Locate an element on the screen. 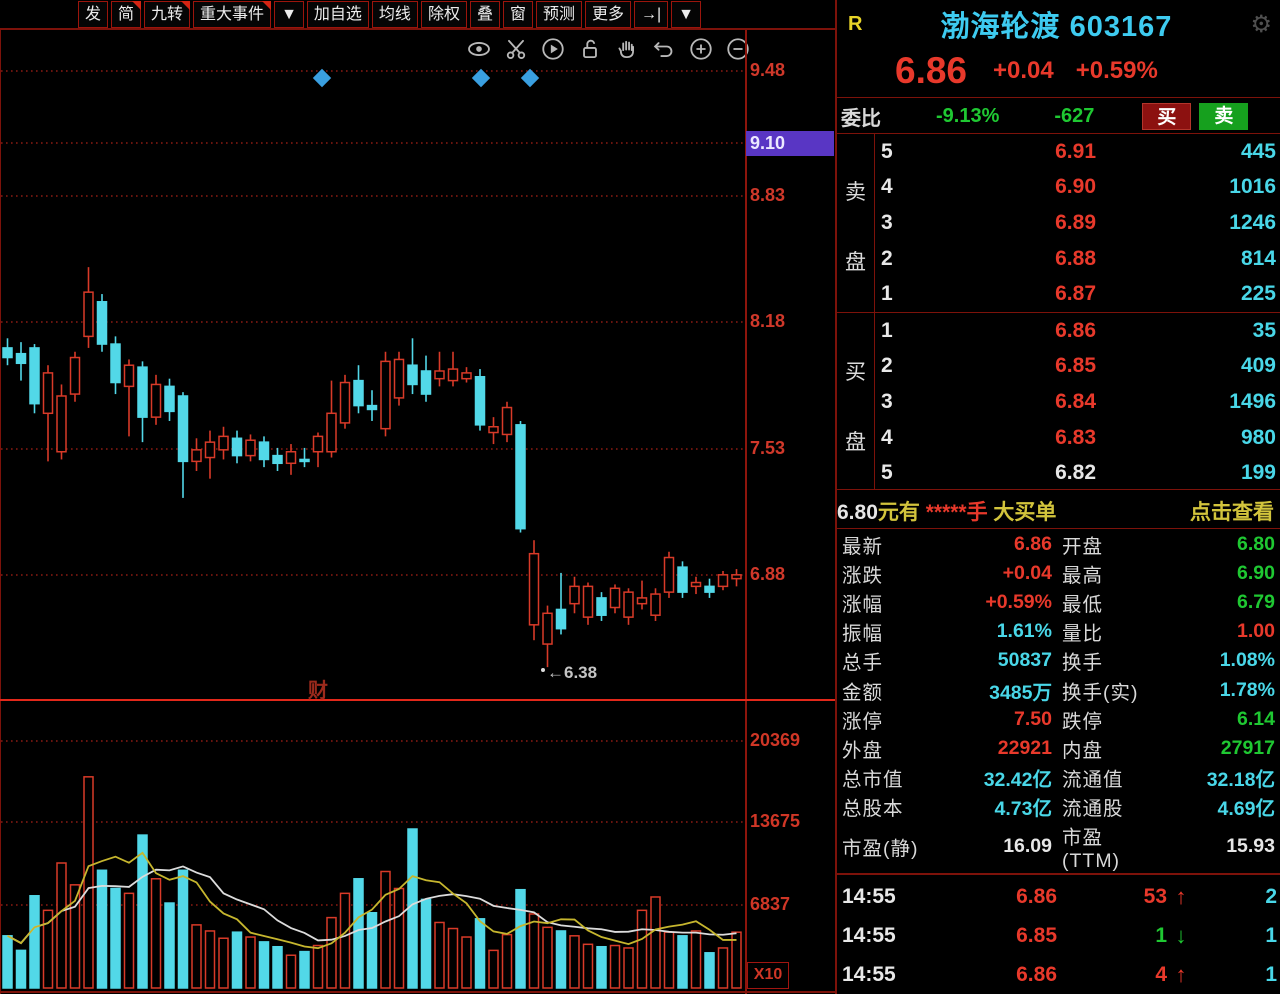 Image resolution: width=1280 pixels, height=994 pixels. buy-button: 买 is located at coordinates (1167, 116).